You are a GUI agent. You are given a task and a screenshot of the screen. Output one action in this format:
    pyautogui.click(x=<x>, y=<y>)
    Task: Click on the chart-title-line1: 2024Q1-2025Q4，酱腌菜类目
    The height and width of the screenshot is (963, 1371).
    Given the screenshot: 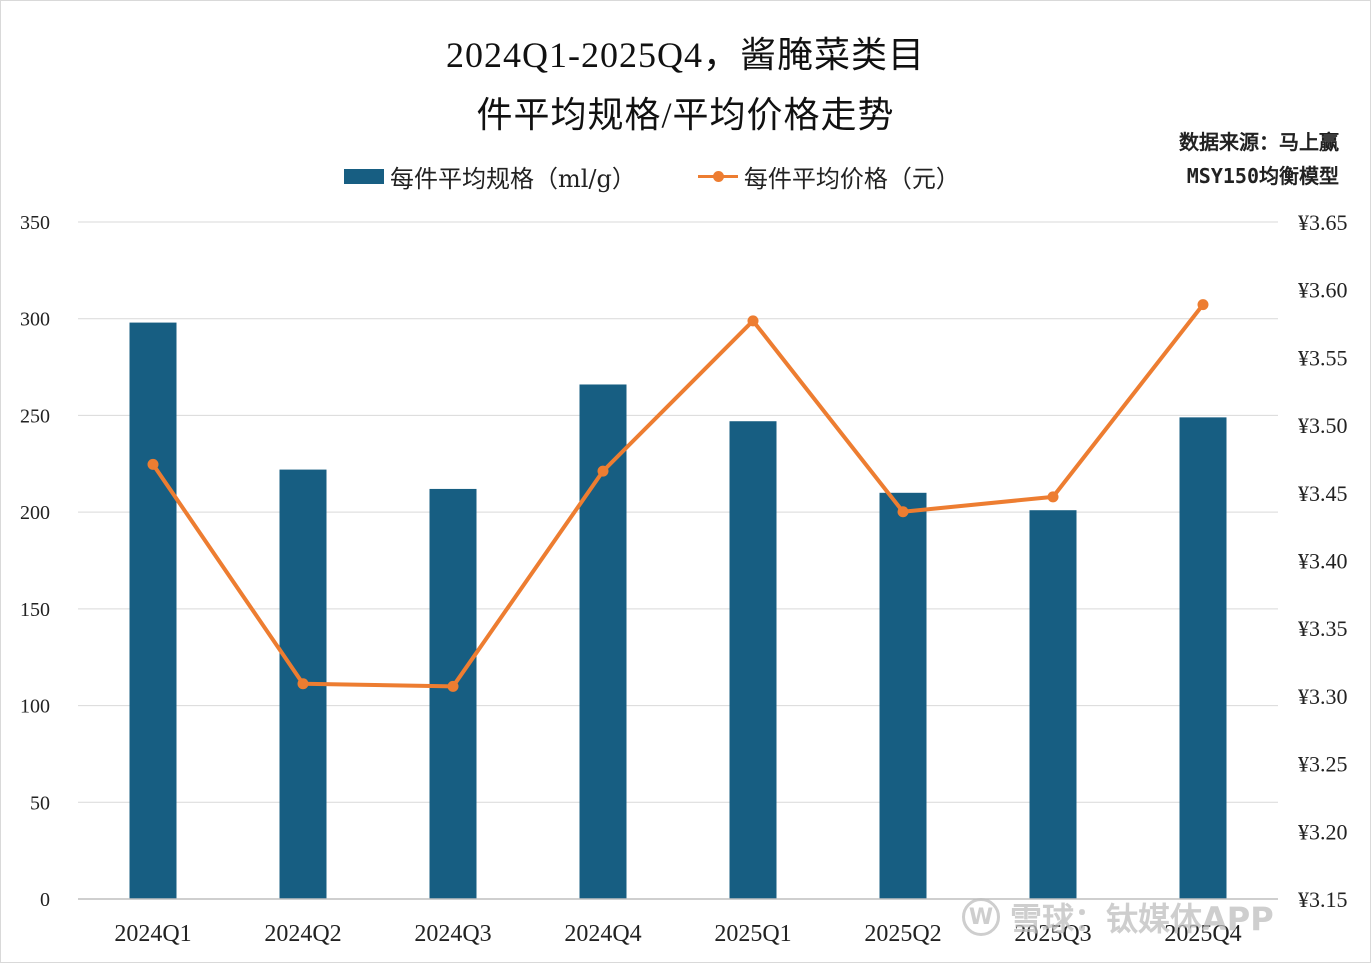 What is the action you would take?
    pyautogui.click(x=685, y=55)
    